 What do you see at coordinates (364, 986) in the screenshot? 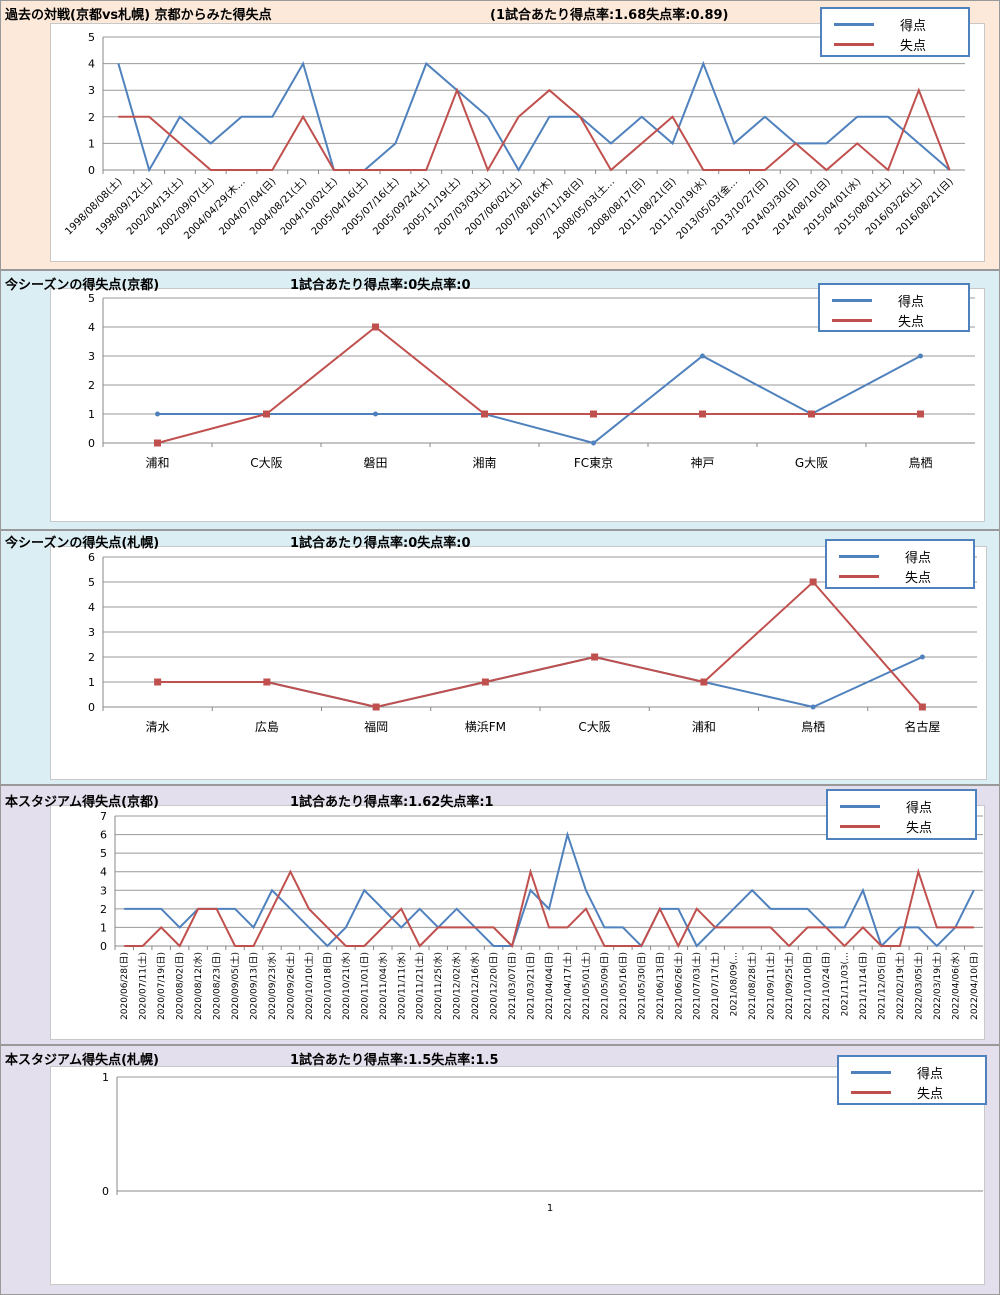
I see `x-tick-label: 2020/11/01(日)` at bounding box center [364, 986].